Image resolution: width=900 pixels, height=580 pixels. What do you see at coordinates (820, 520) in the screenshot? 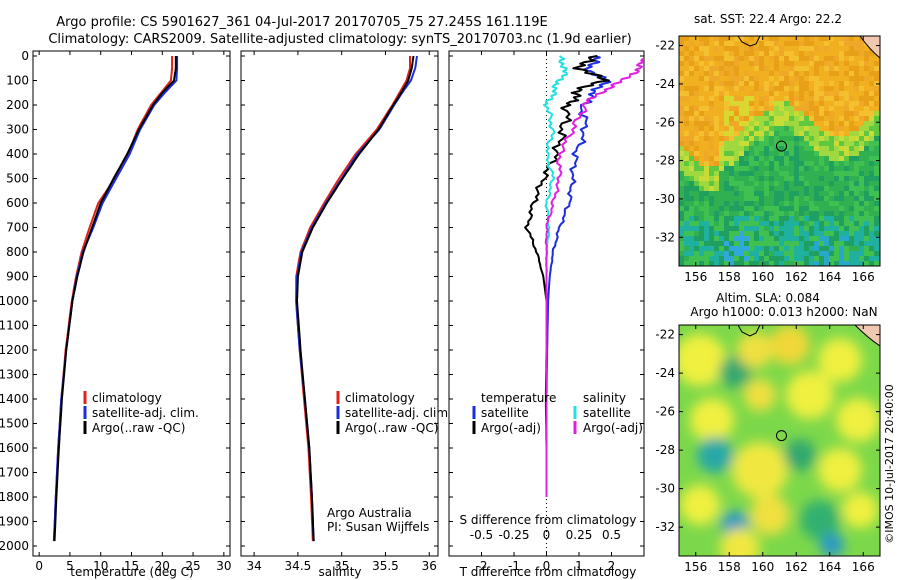
I see `sla-anomaly-blob` at bounding box center [820, 520].